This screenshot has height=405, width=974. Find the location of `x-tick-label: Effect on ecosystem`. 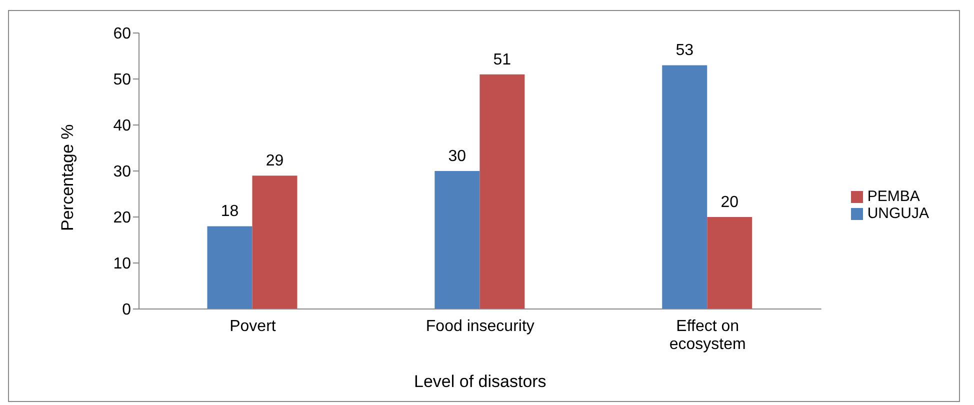

x-tick-label: Effect on ecosystem is located at coordinates (707, 335).